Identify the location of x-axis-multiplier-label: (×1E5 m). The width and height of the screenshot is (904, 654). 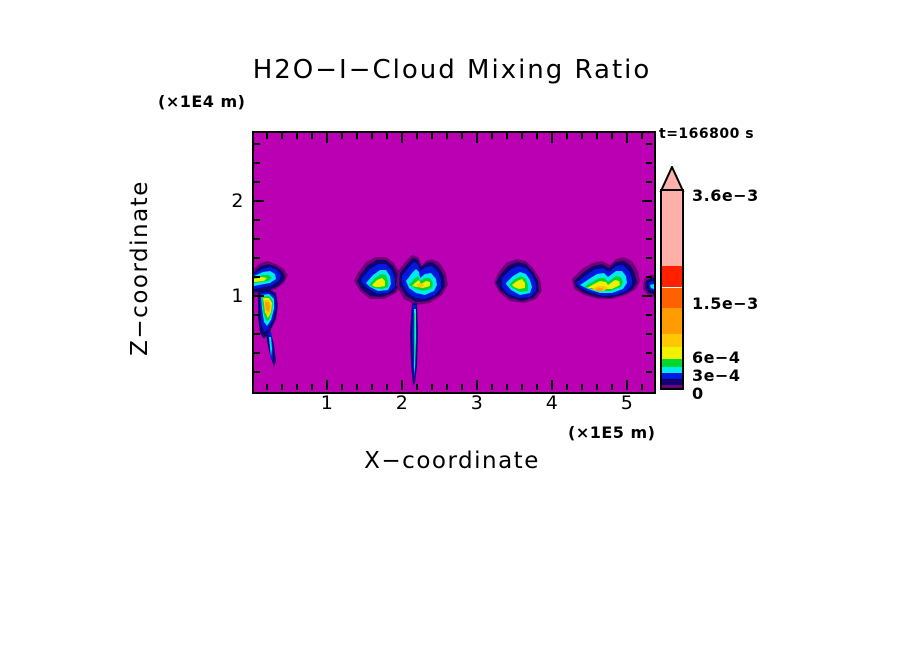
(612, 432).